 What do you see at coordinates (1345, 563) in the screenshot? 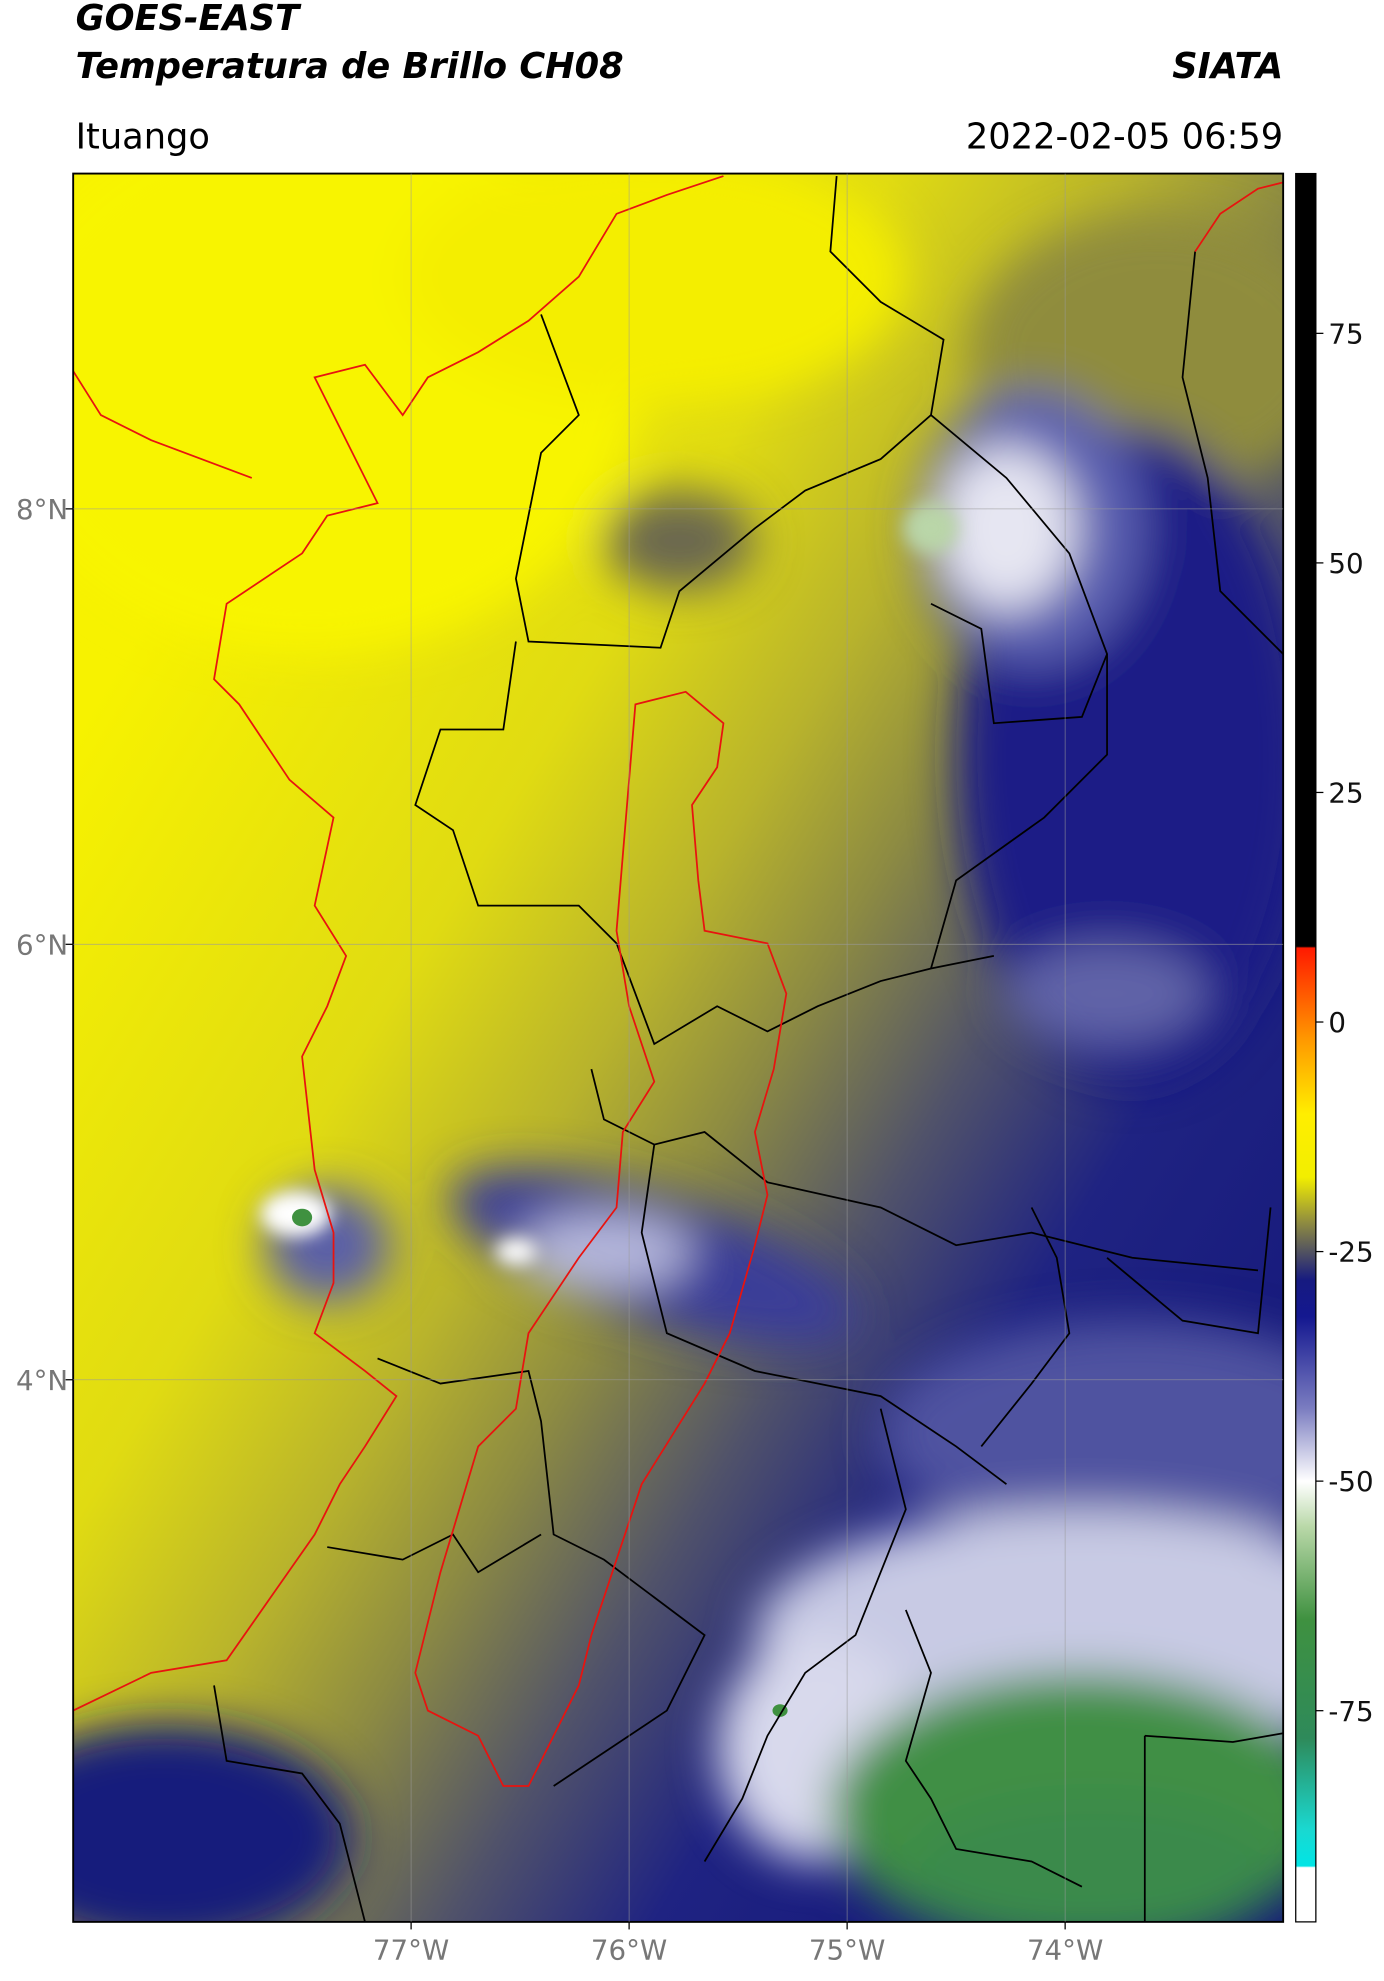
I see `colorbar-tick-label: 50` at bounding box center [1345, 563].